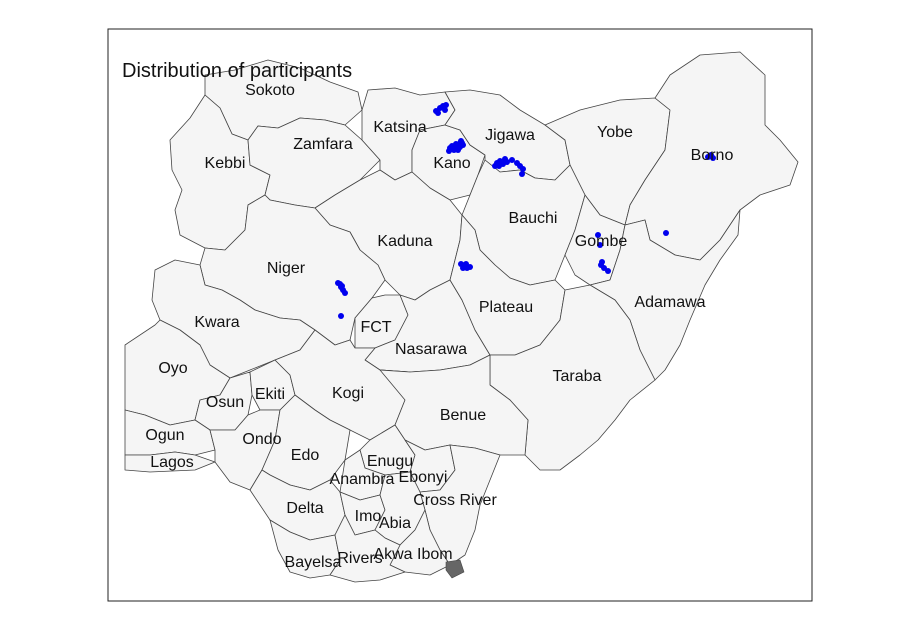 Image resolution: width=920 pixels, height=630 pixels. Describe the element at coordinates (304, 508) in the screenshot. I see `label-delta: Delta` at that location.